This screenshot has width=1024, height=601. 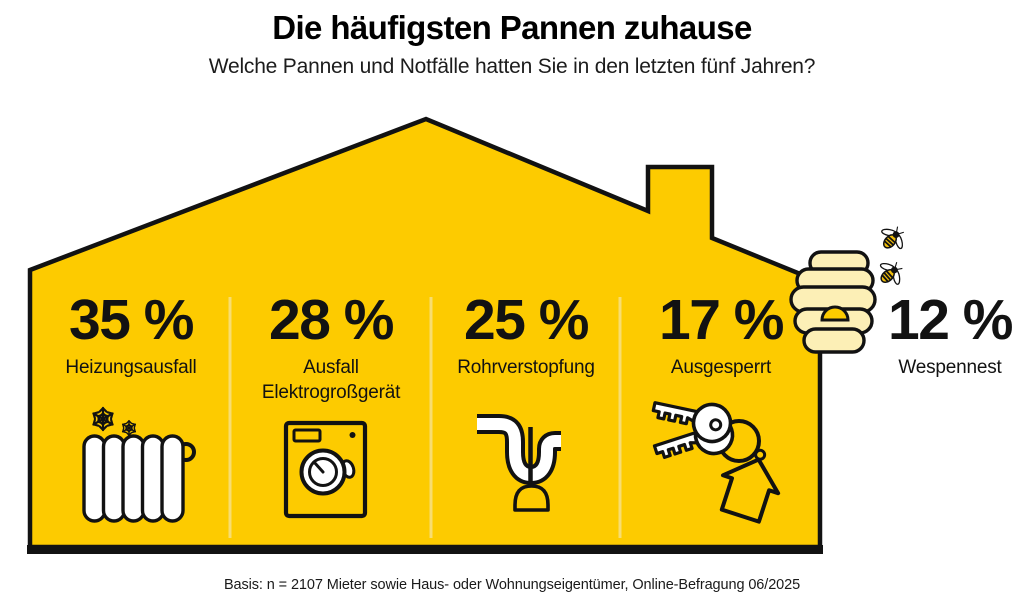 I want to click on clogged-pipe-icon, so click(x=519, y=463).